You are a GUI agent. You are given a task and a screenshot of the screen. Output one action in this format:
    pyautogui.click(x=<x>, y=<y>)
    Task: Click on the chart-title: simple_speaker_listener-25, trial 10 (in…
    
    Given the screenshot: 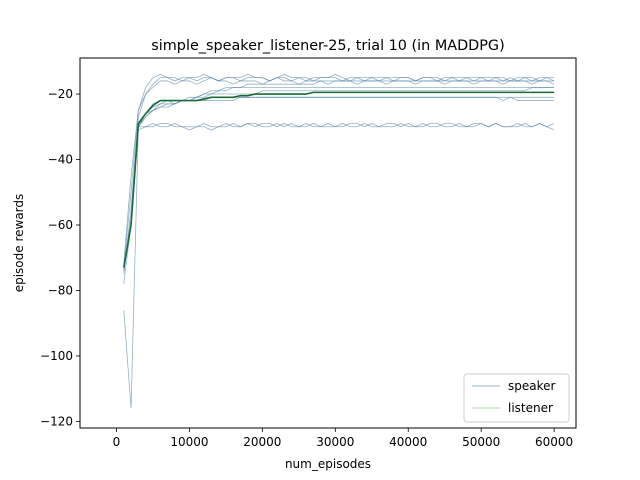 What is the action you would take?
    pyautogui.click(x=327, y=46)
    